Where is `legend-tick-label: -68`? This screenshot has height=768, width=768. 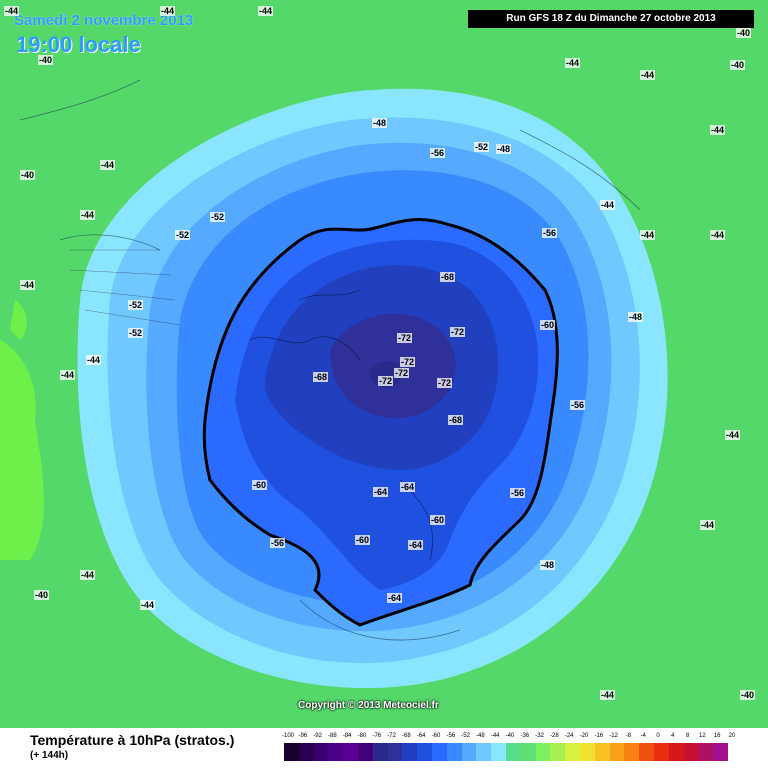
legend-tick-label: -68 is located at coordinates (406, 736).